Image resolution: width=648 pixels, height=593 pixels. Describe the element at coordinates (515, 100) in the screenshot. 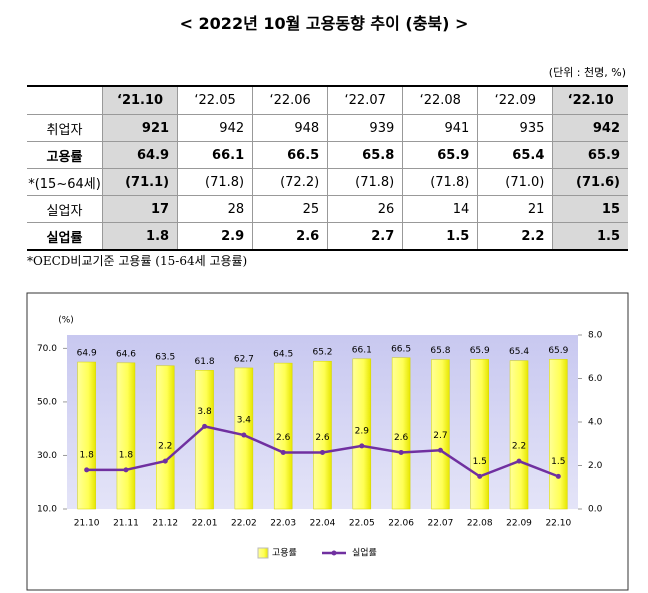

I see `column-header: ‘22.09` at that location.